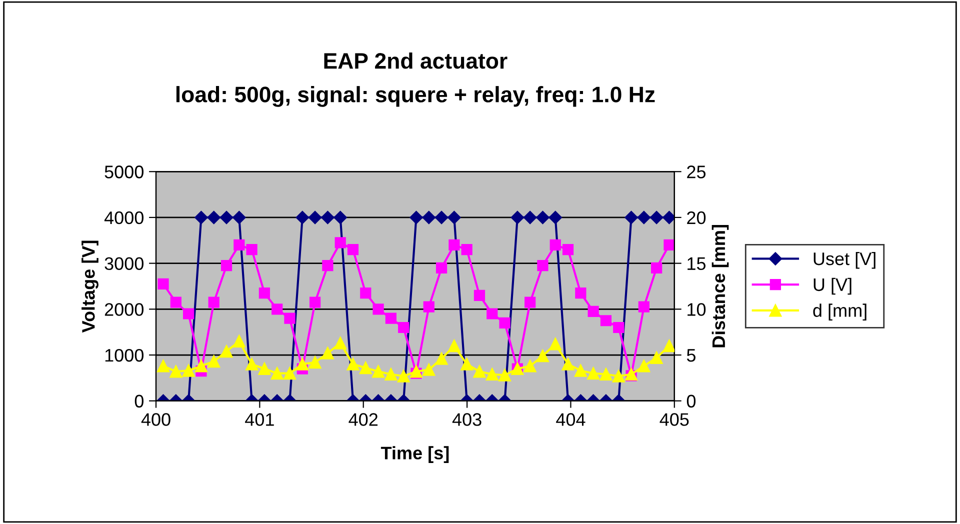 This screenshot has height=524, width=960. Describe the element at coordinates (839, 312) in the screenshot. I see `legend-label: d [mm]` at that location.